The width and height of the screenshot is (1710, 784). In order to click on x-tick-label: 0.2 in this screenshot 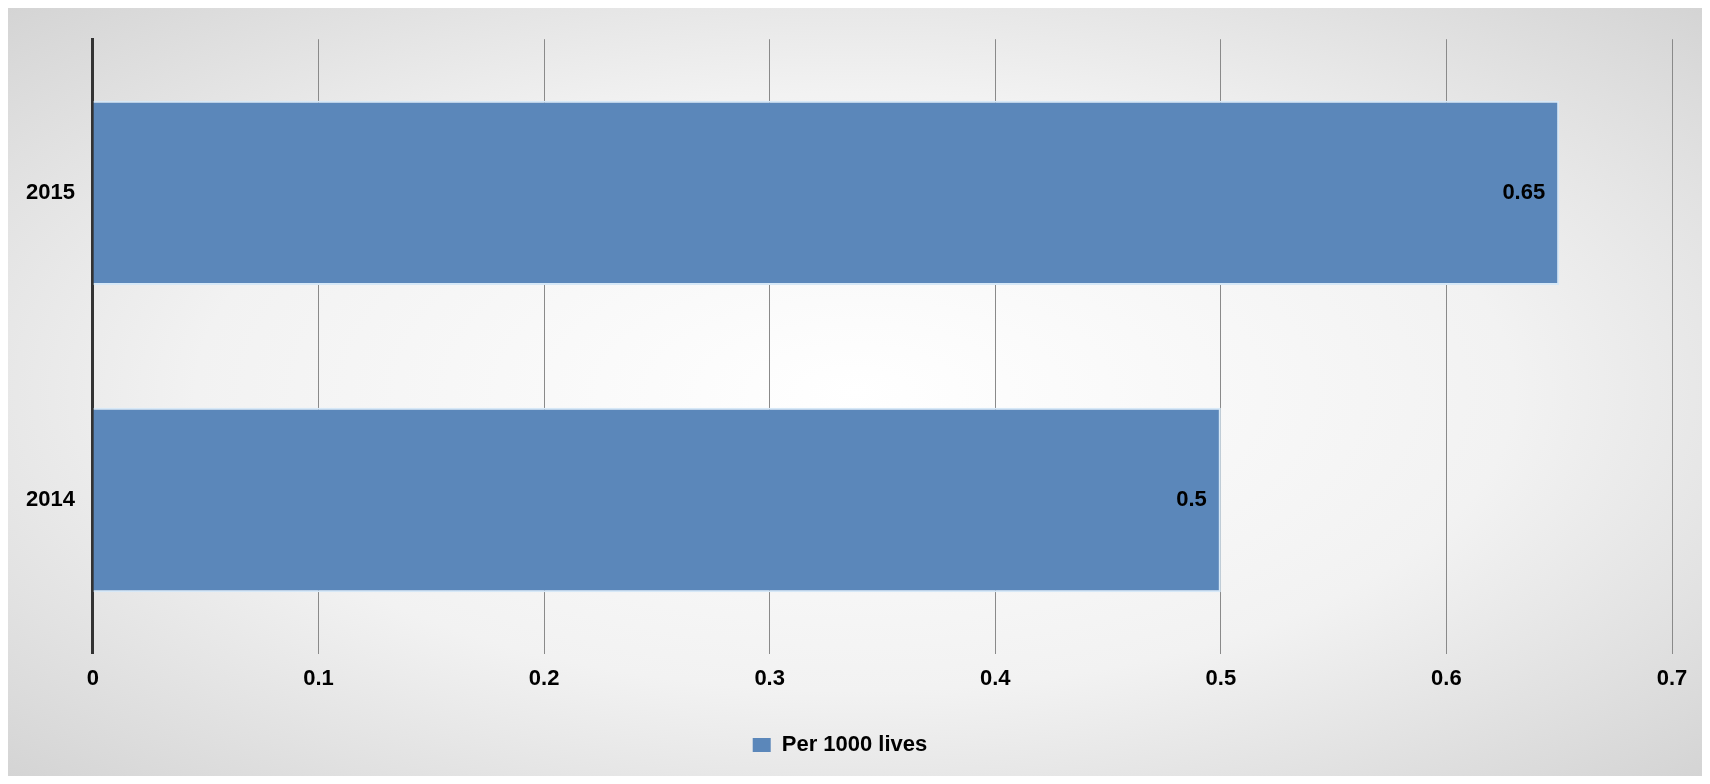, I will do `click(544, 677)`.